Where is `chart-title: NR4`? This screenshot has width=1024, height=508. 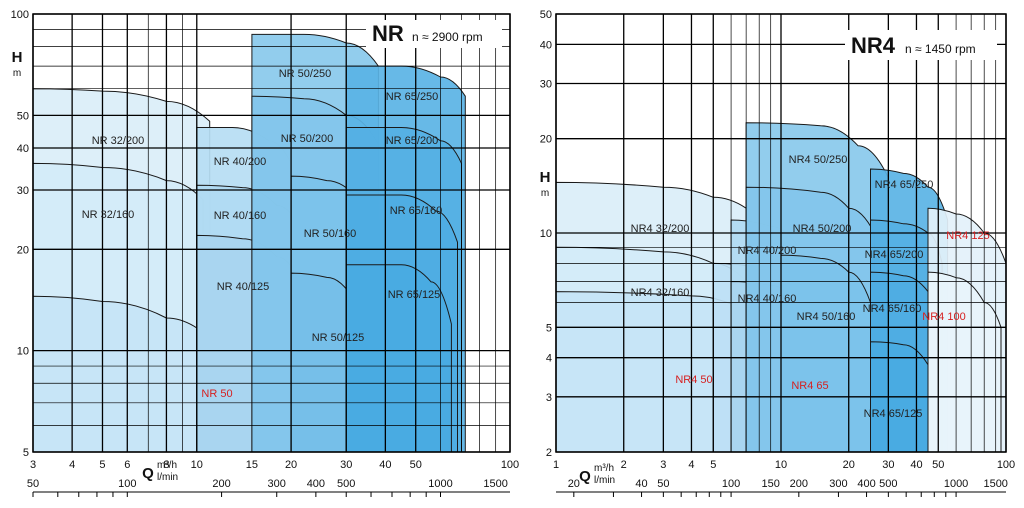
chart-title: NR4 is located at coordinates (873, 45).